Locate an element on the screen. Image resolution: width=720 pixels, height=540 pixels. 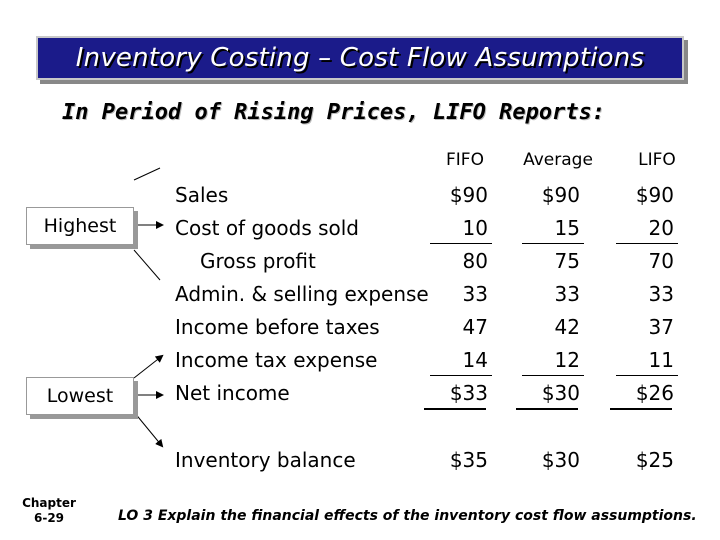
lowest-label: Lowest is located at coordinates (80, 396).